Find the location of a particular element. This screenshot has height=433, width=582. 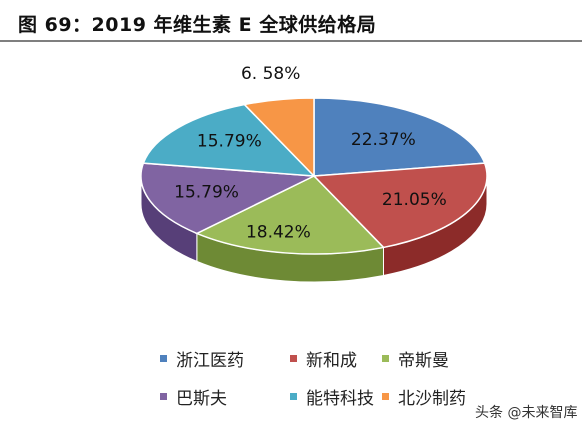

legend-item-4: 能特科技 is located at coordinates (336, 396).